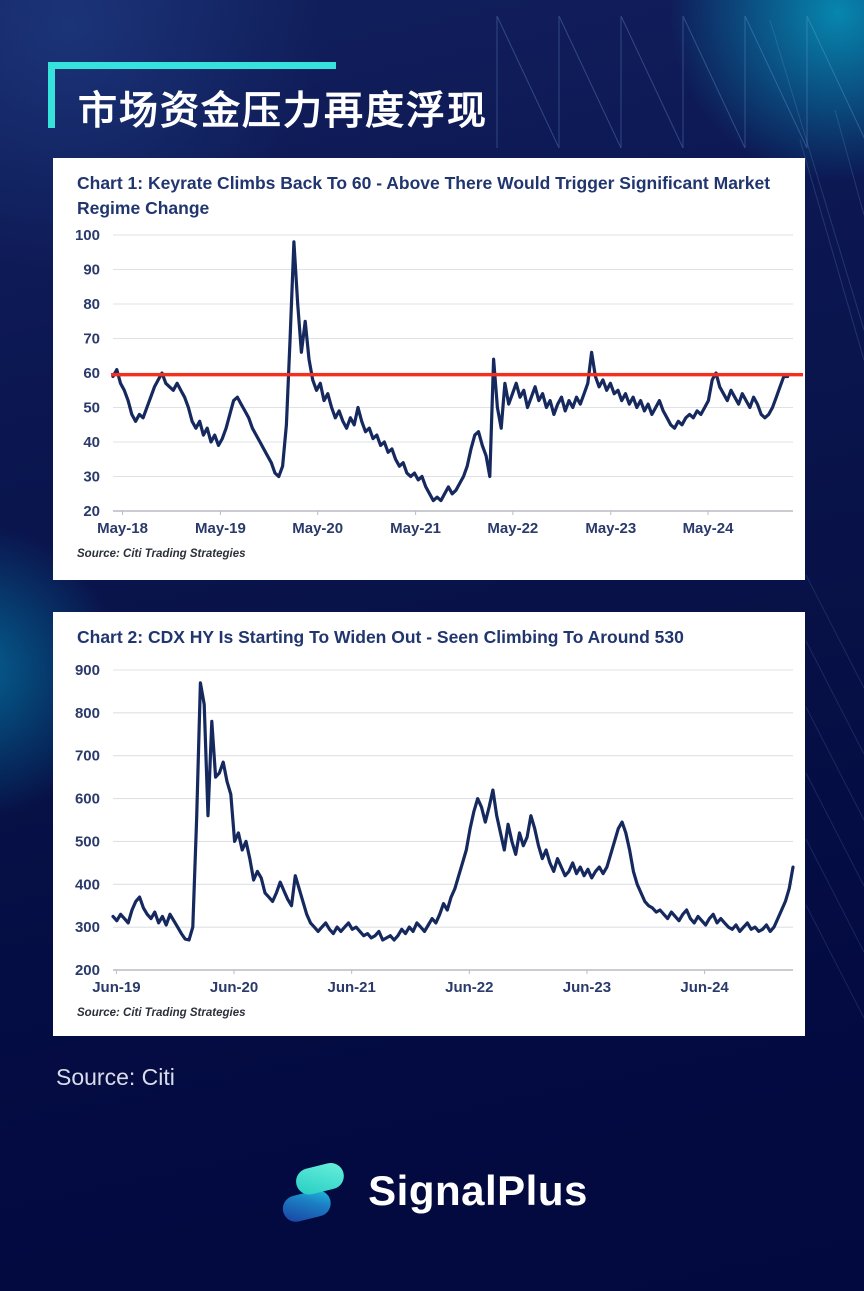 This screenshot has width=864, height=1291. I want to click on y-tick-label: 70, so click(91, 338).